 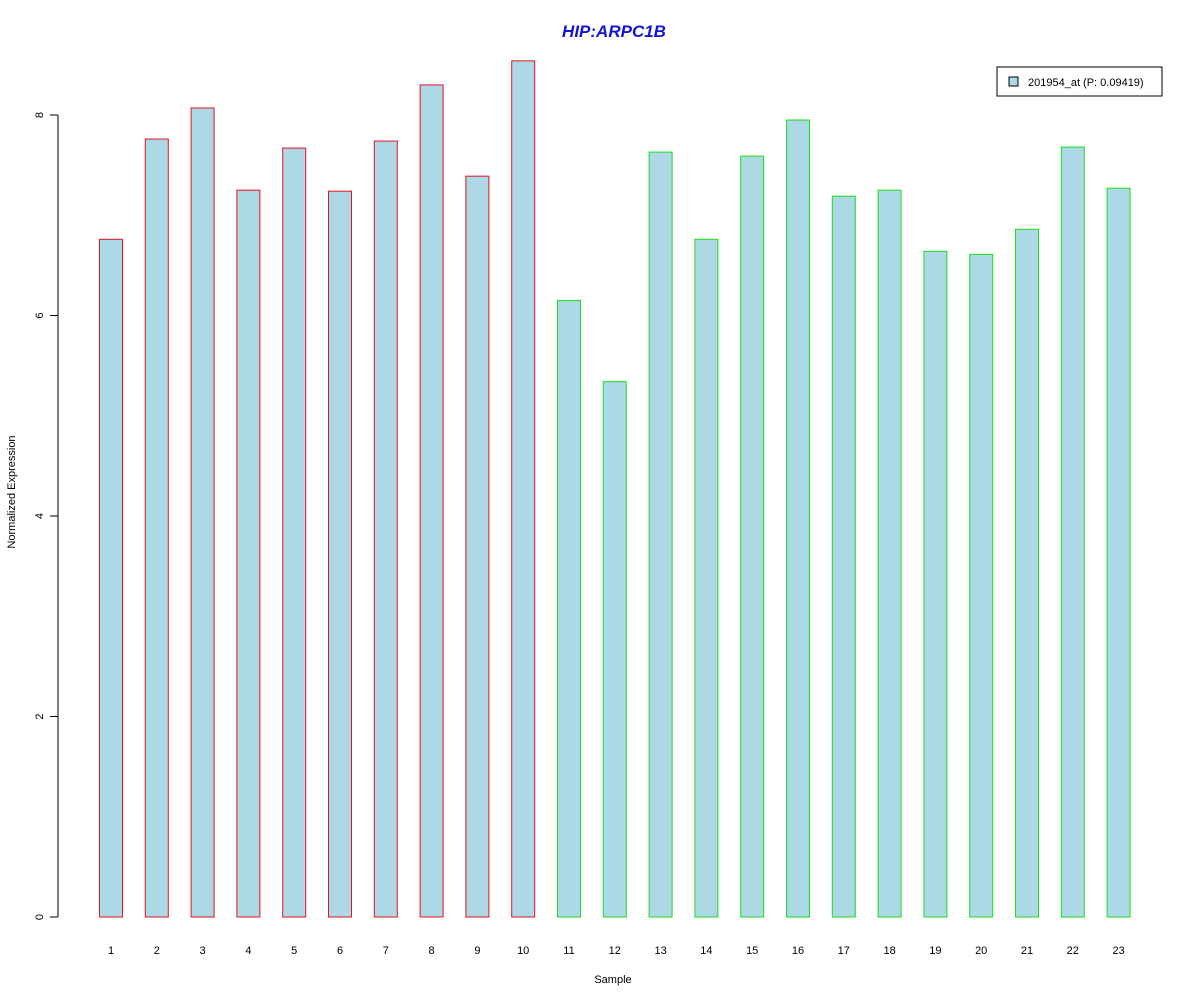 I want to click on x-tick-label: 5, so click(x=294, y=951).